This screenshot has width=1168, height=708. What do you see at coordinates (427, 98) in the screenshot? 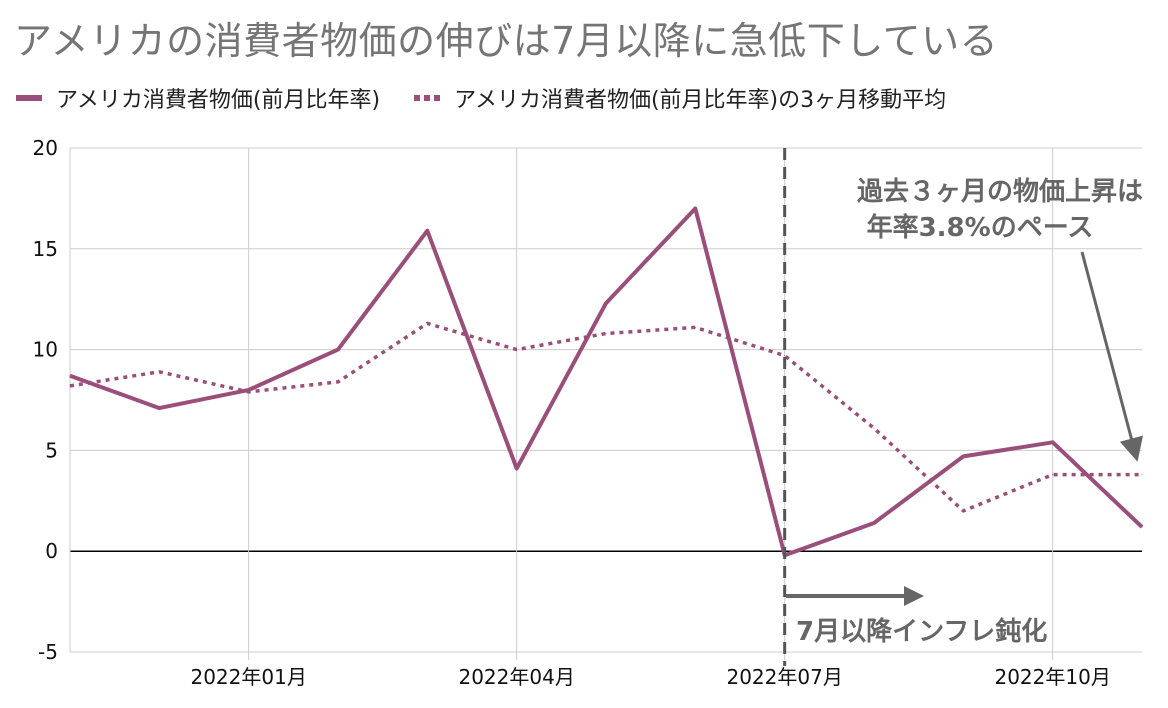
I see `legend-swatch-dotted` at bounding box center [427, 98].